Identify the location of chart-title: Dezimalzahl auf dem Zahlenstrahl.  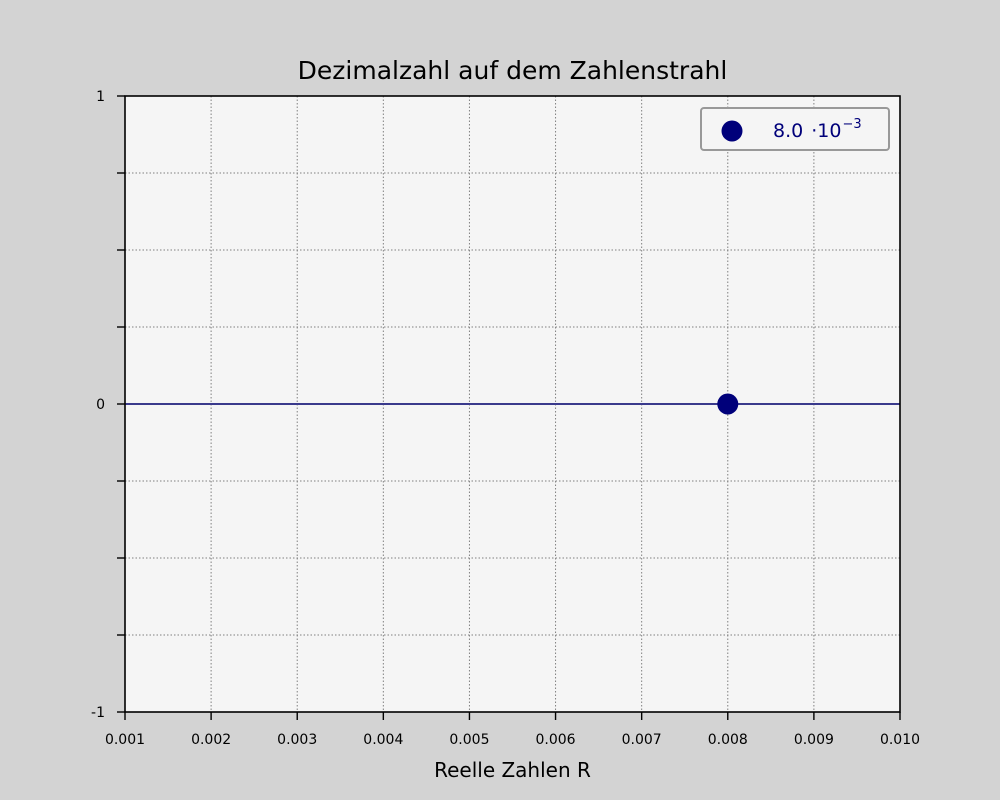
(513, 70).